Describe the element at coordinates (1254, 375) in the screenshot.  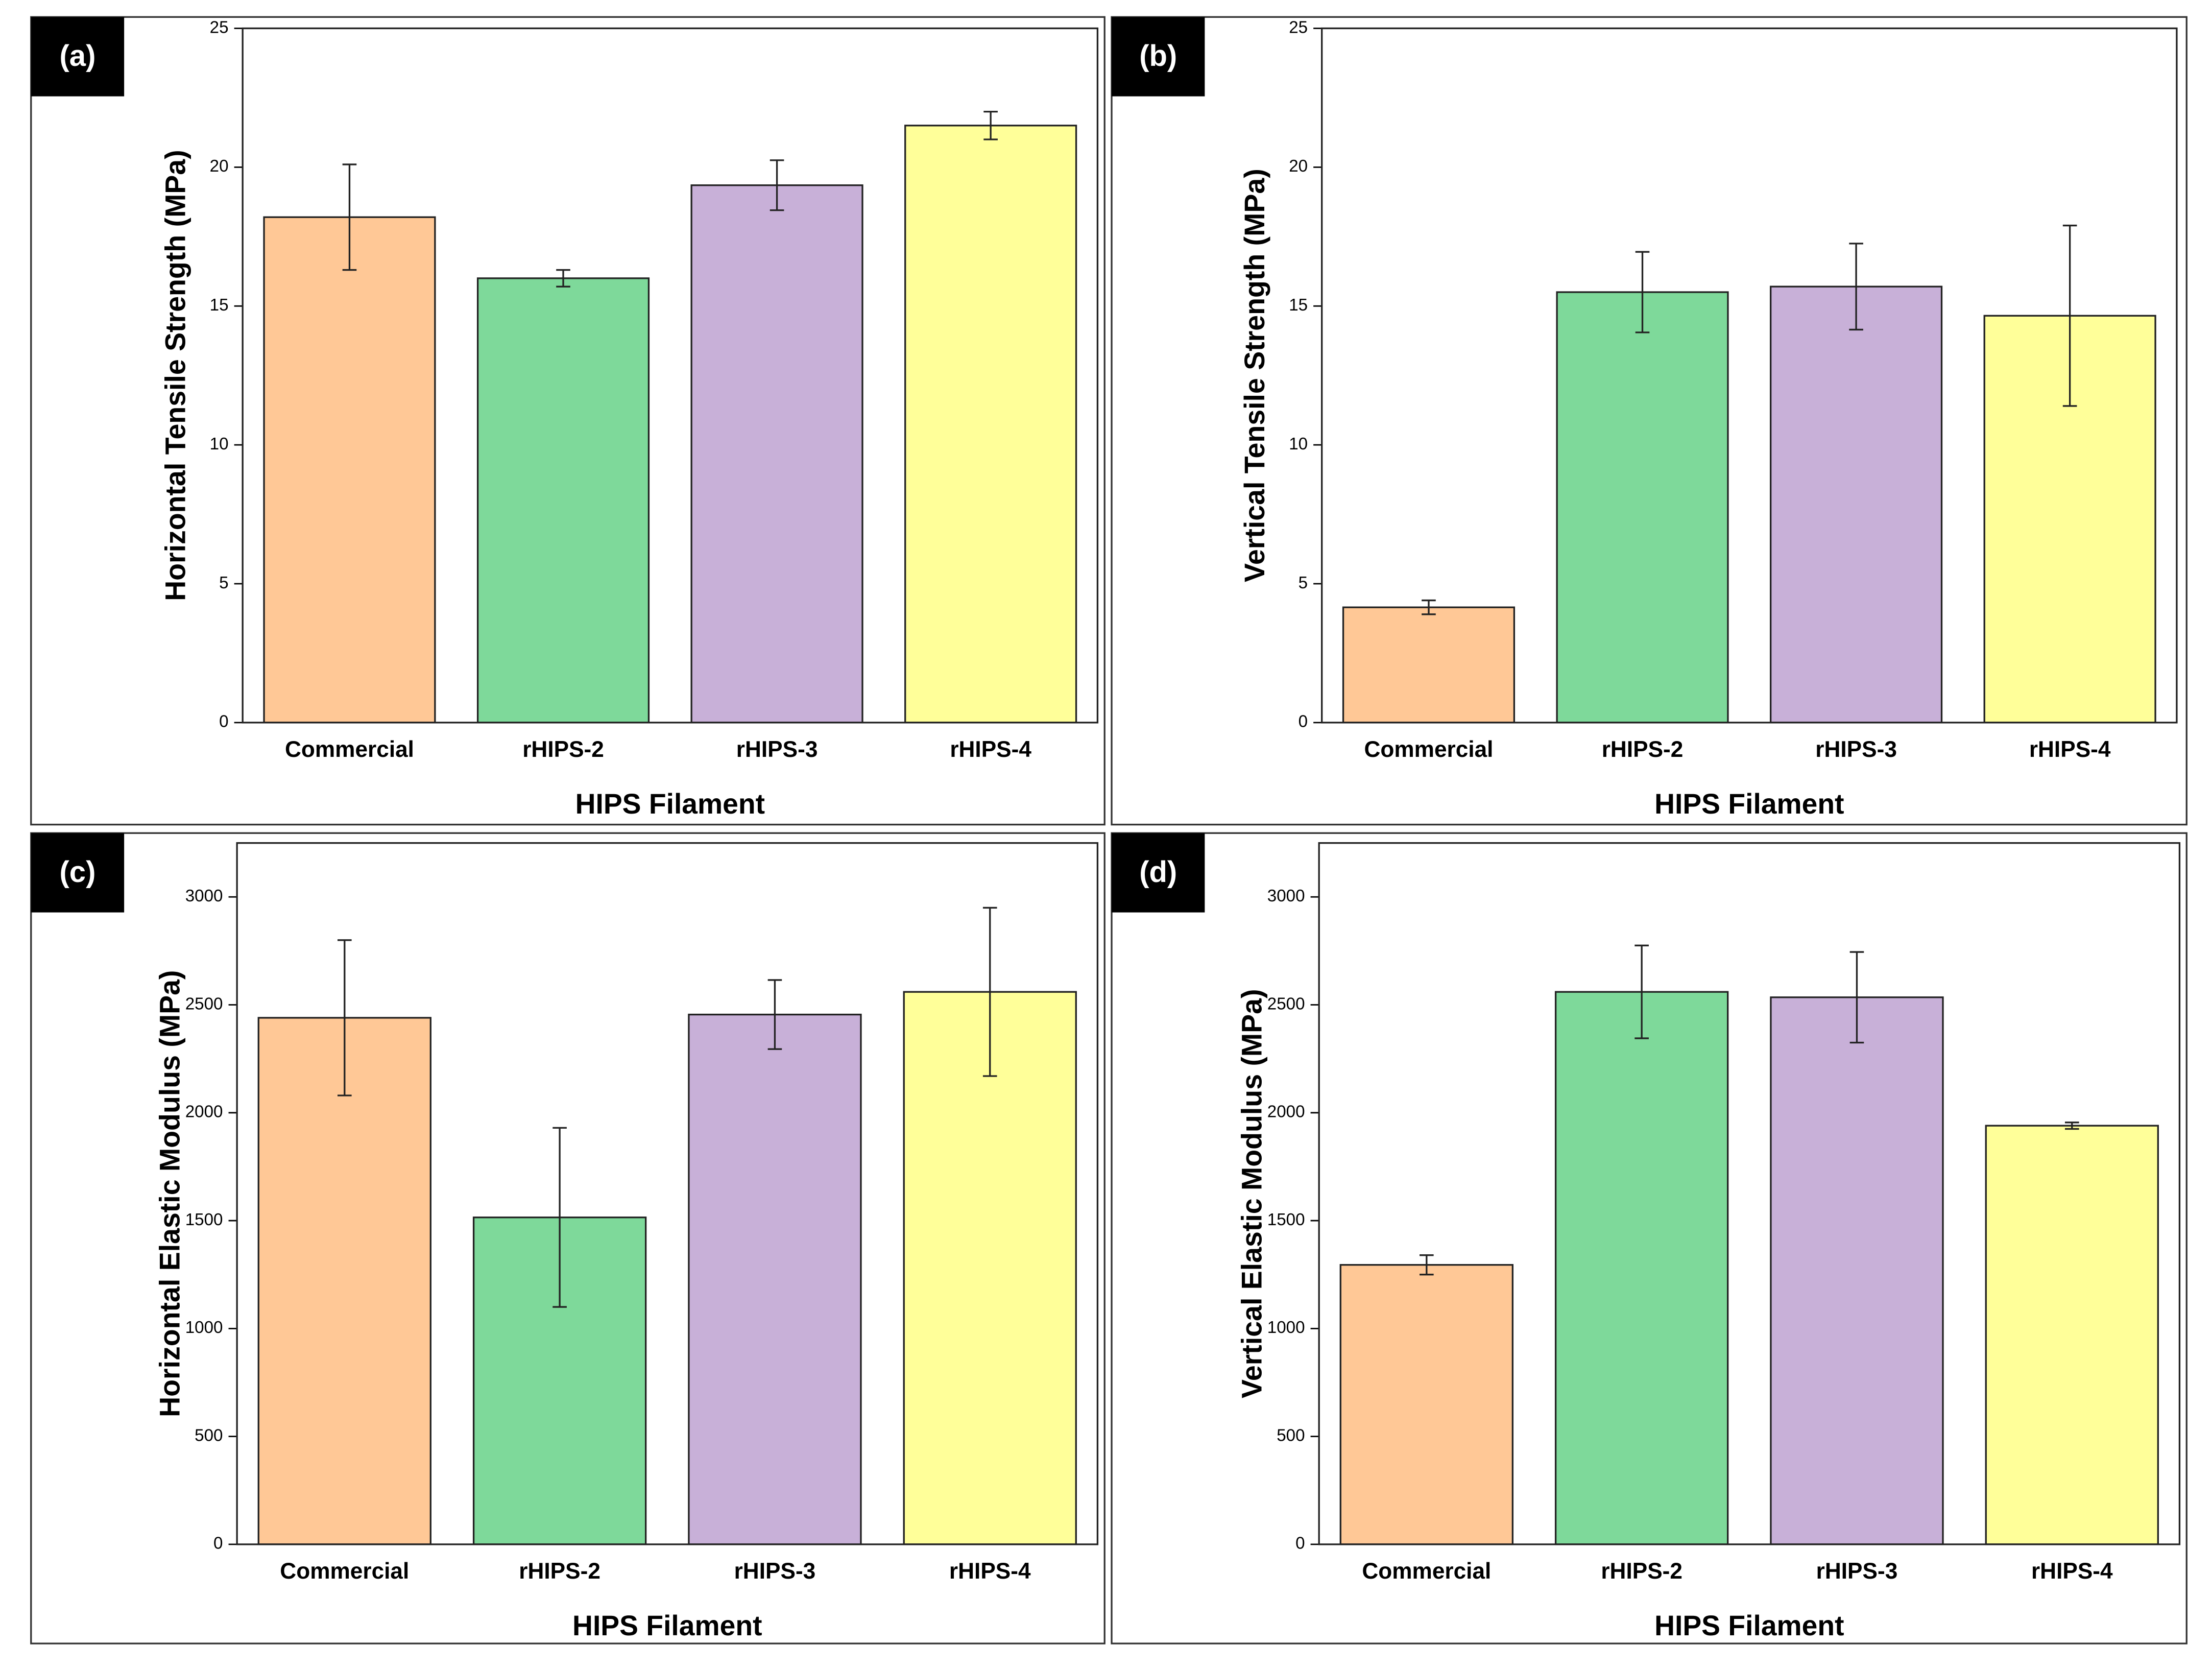
I see `y-axis-title: Vertical Tensile Strength (MPa)` at that location.